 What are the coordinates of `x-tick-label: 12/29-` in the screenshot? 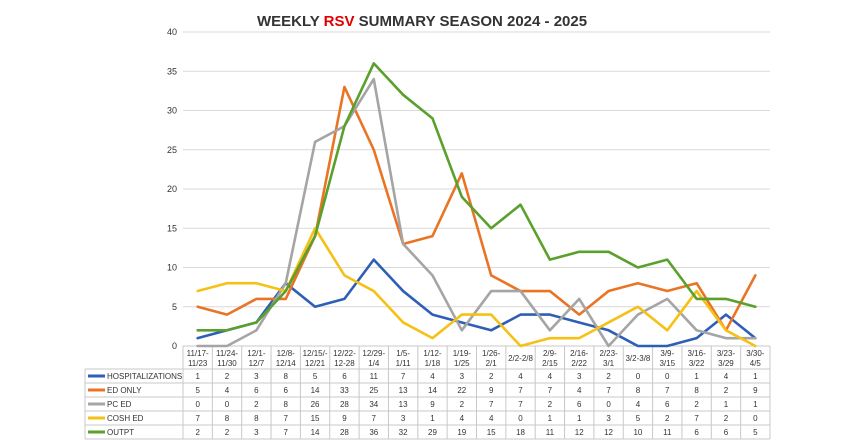 It's located at (373, 353).